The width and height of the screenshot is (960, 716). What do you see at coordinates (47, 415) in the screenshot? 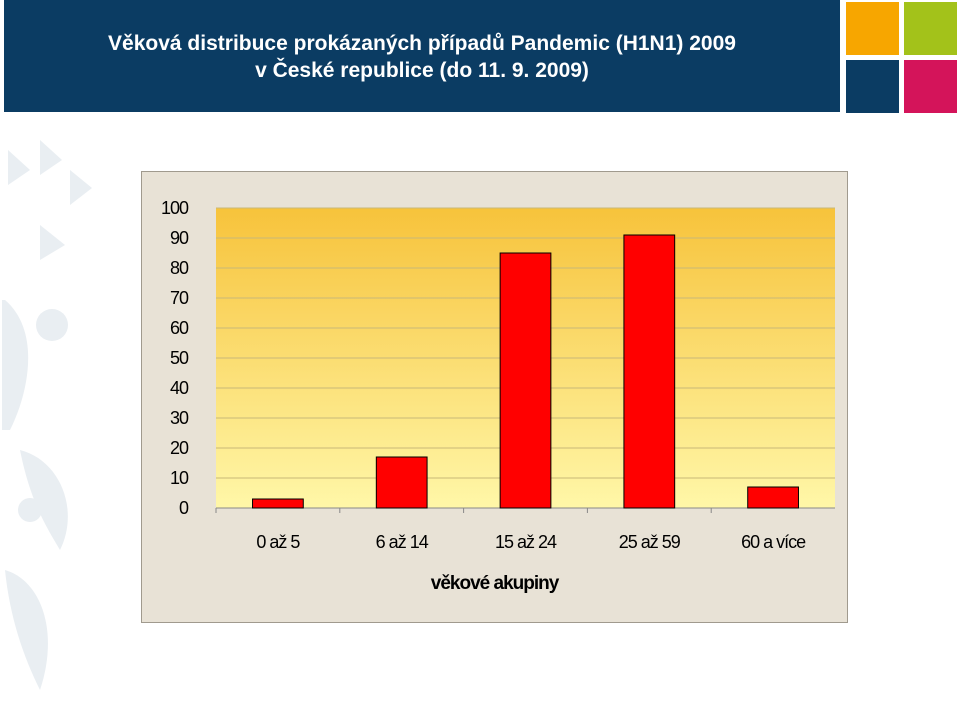
I see `sun-watermark-graphic` at bounding box center [47, 415].